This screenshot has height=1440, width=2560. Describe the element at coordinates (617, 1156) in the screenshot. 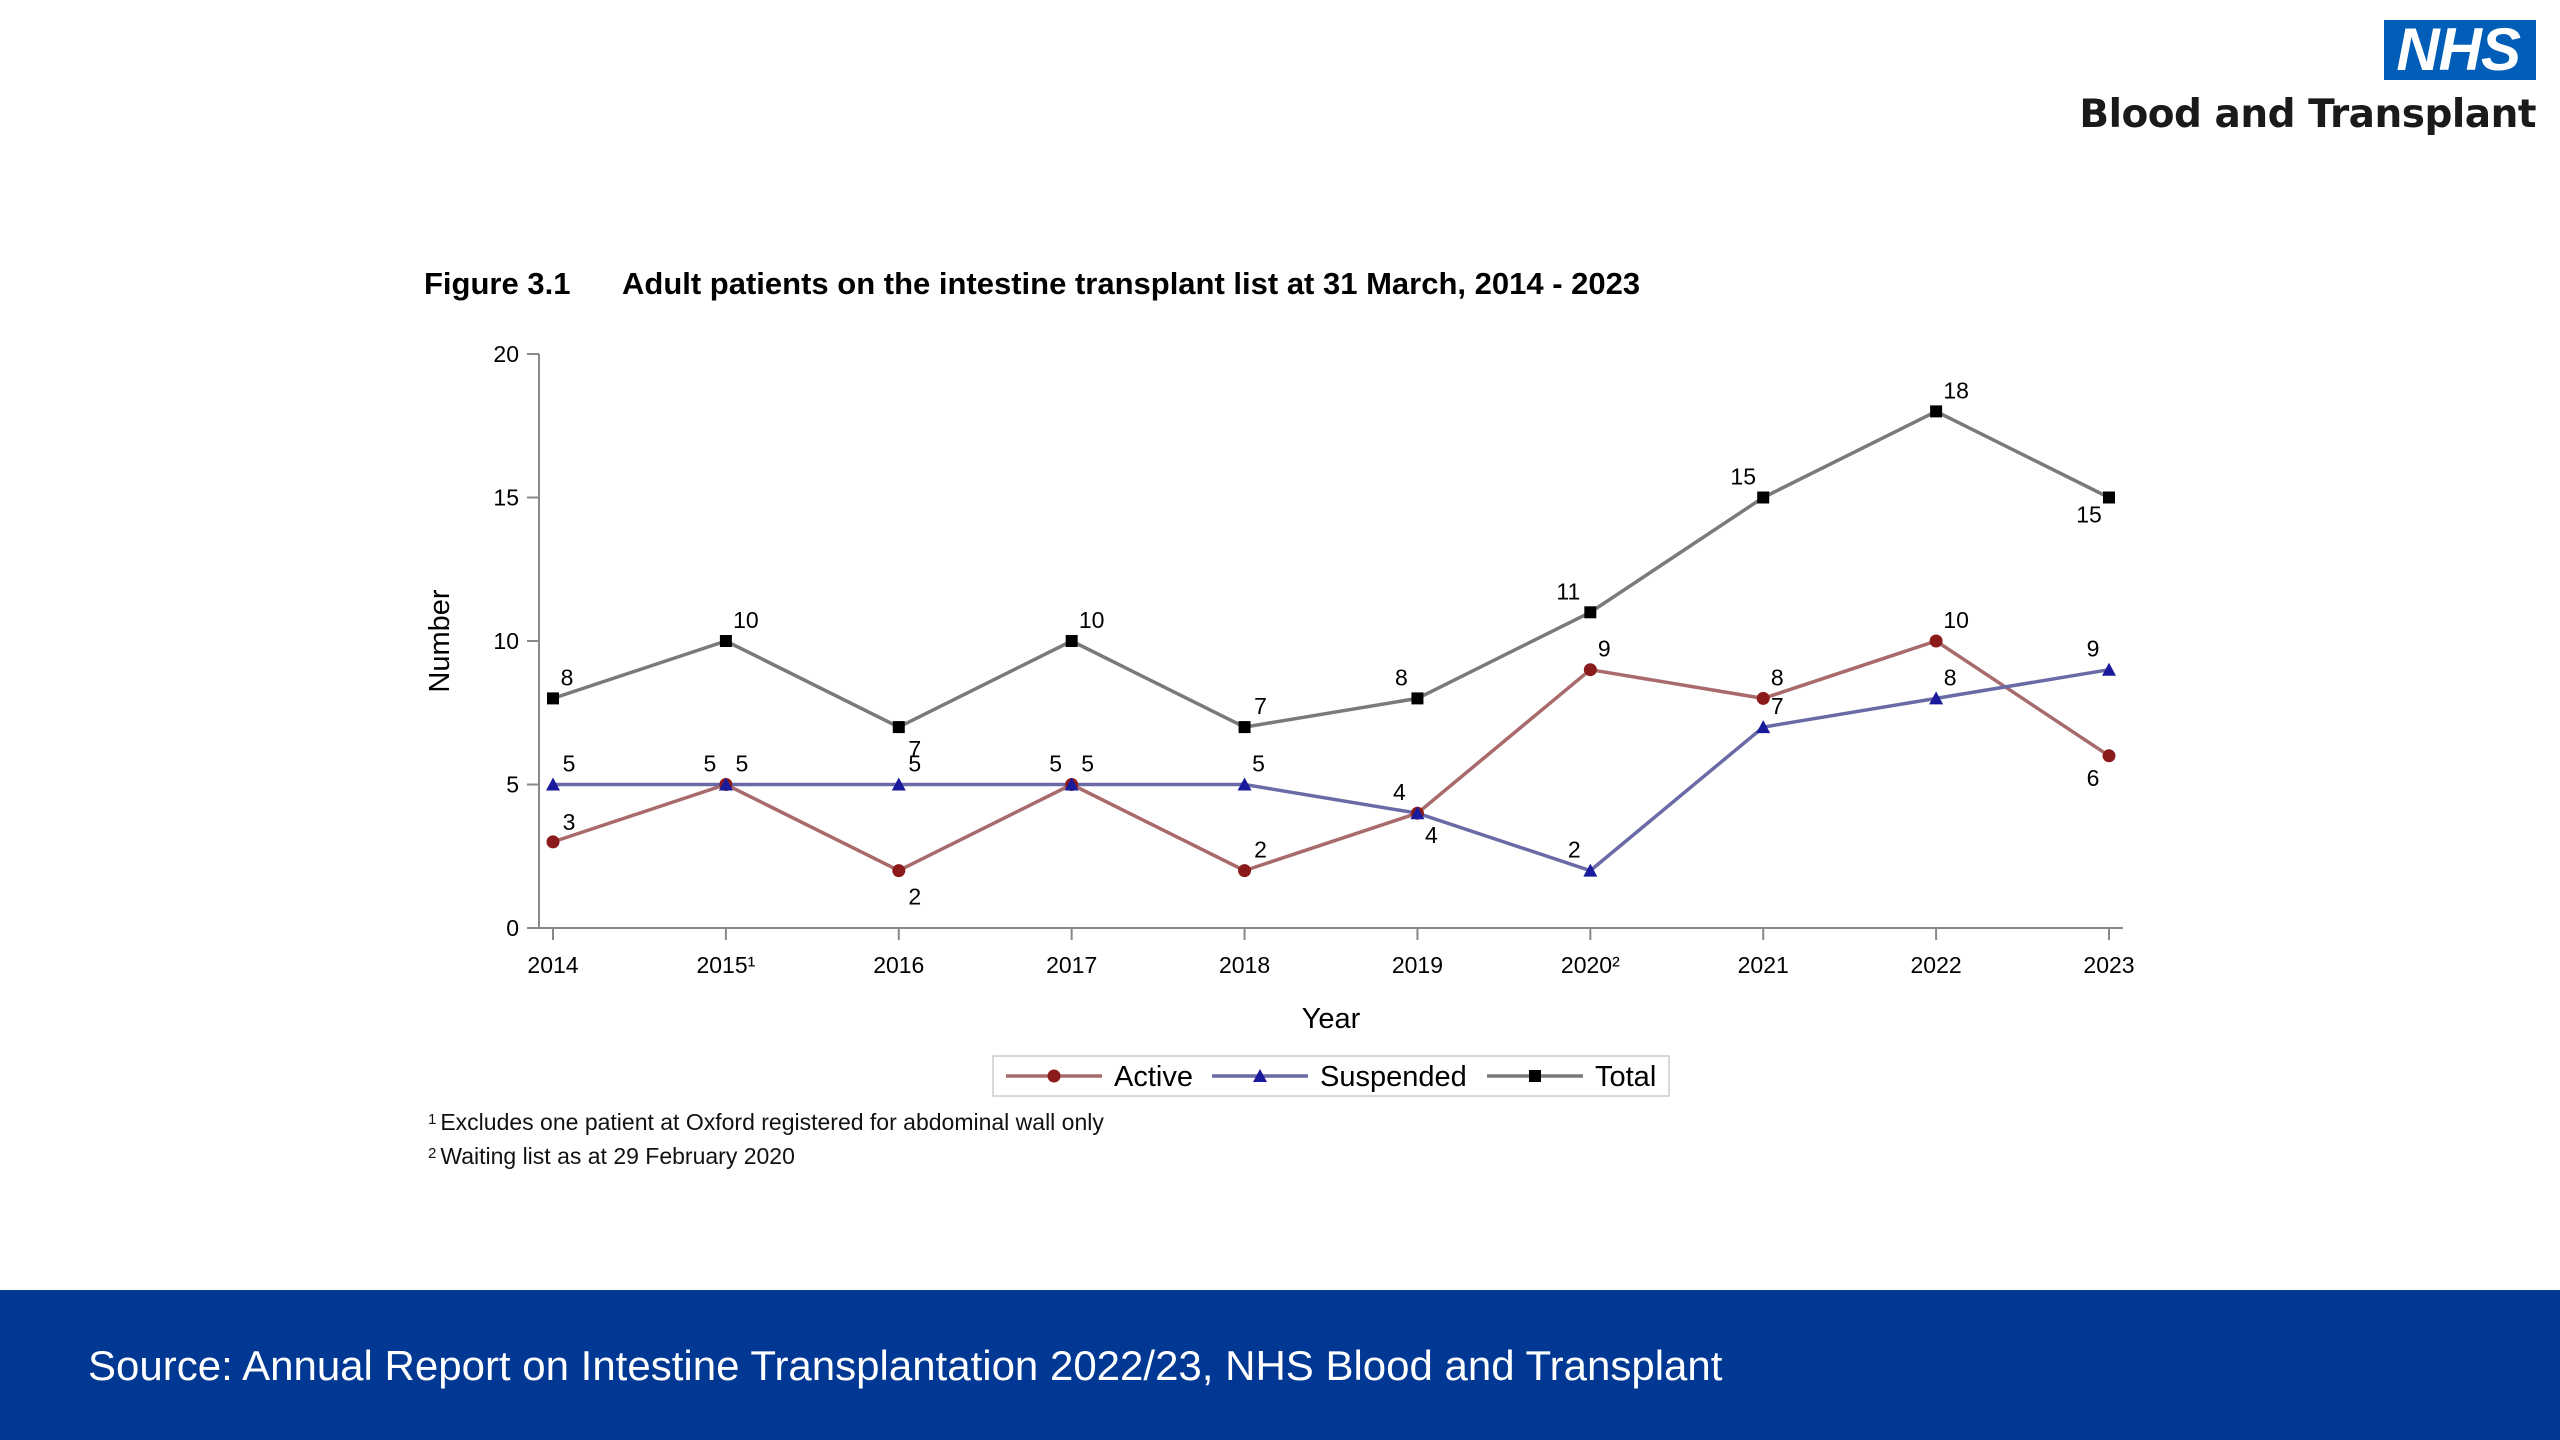

I see `footnote-2-text: Waiting list as at 29 February 2020` at that location.